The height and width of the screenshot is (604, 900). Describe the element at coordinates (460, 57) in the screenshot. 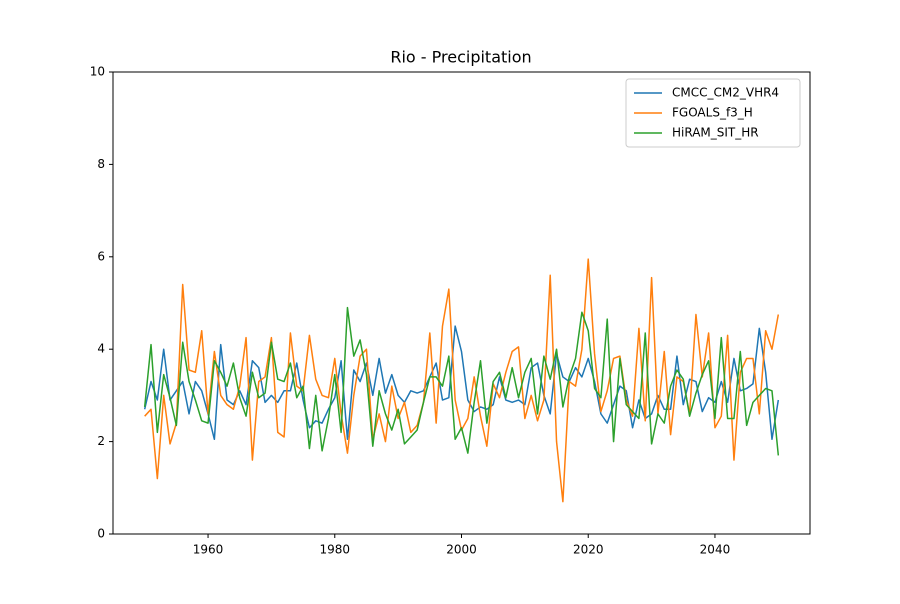

I see `chart-title: Rio - Precipitation` at that location.